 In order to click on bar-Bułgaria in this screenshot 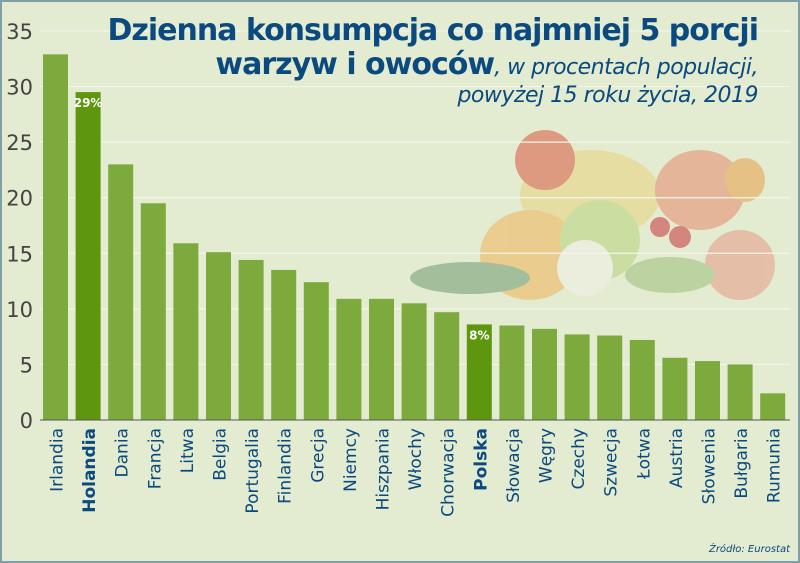, I will do `click(740, 392)`.